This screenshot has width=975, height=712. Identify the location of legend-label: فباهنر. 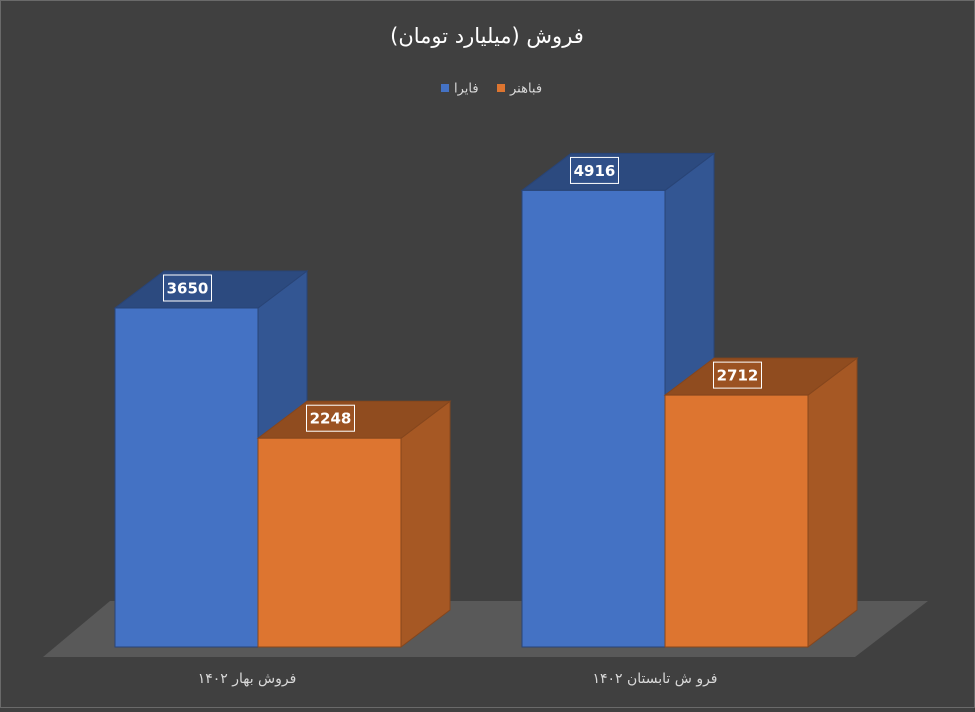
(525, 89).